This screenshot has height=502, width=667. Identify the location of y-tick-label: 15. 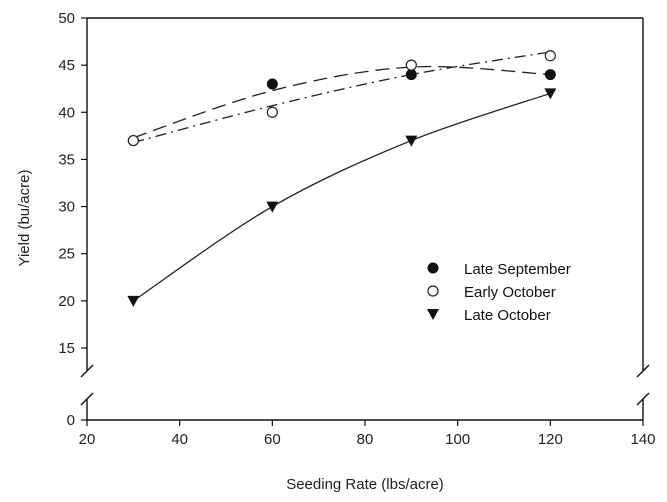
(66, 348).